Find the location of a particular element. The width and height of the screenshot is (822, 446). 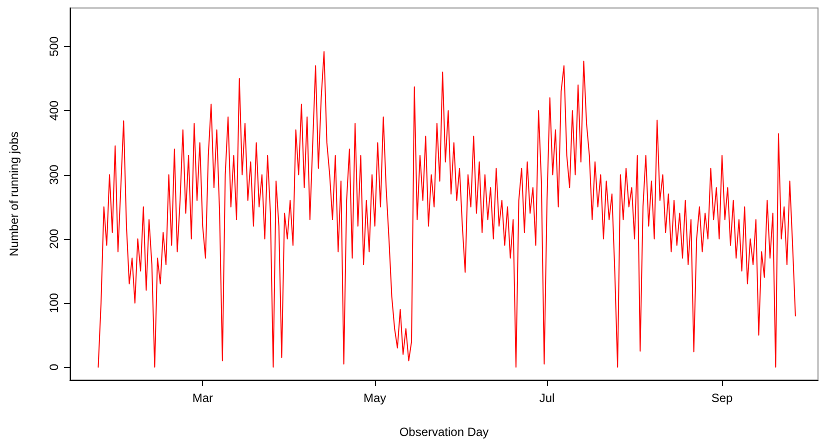

x-tick-label: Sep is located at coordinates (722, 398).